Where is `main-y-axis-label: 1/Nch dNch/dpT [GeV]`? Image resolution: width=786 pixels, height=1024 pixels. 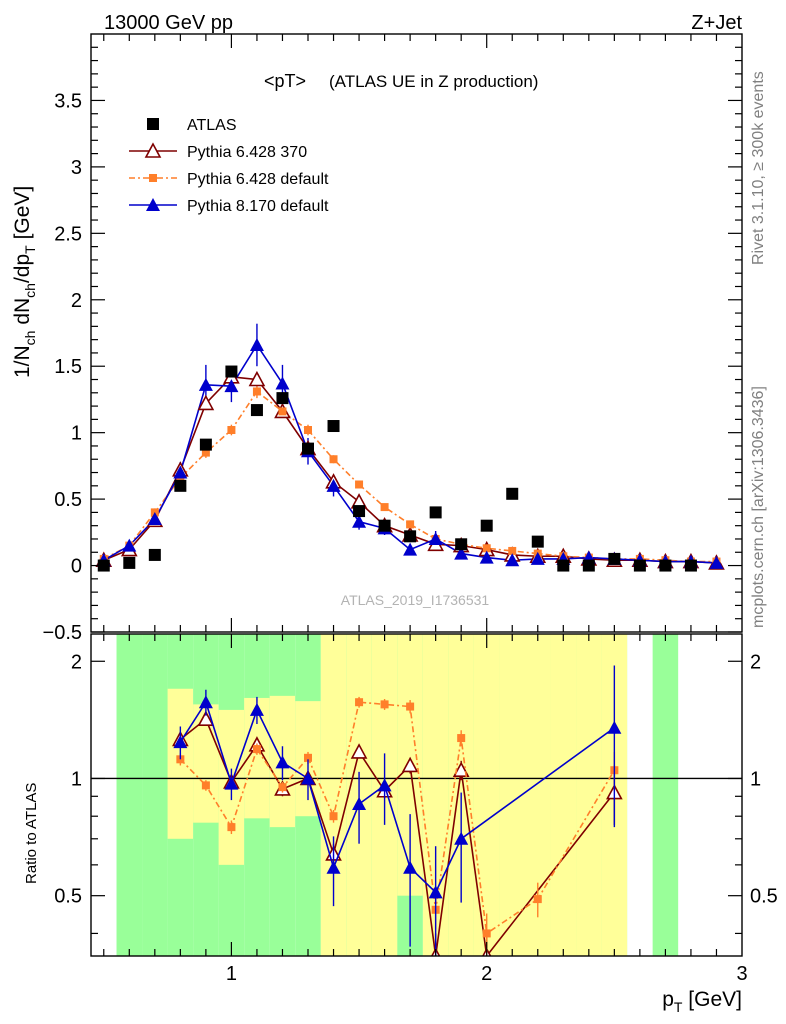 main-y-axis-label: 1/Nch dNch/dpT [GeV] is located at coordinates (24, 282).